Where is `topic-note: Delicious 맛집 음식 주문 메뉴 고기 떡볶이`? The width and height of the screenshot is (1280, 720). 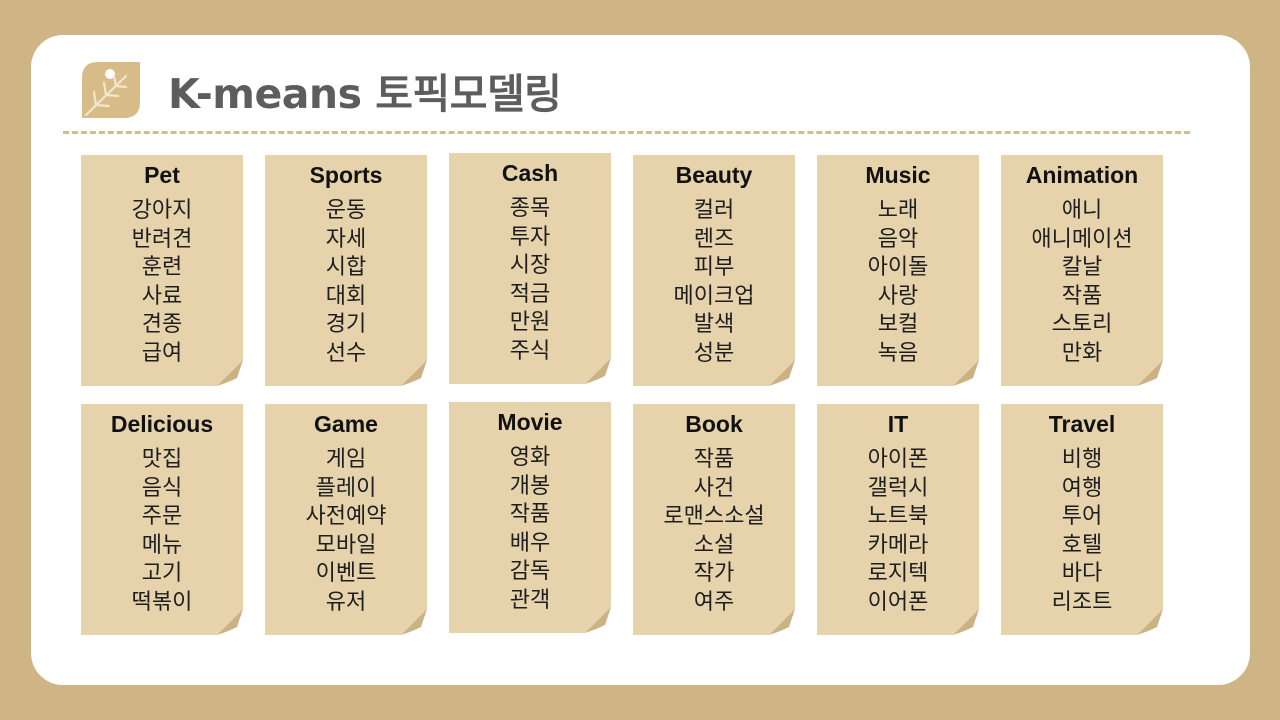
topic-note: Delicious 맛집 음식 주문 메뉴 고기 떡볶이 is located at coordinates (162, 519).